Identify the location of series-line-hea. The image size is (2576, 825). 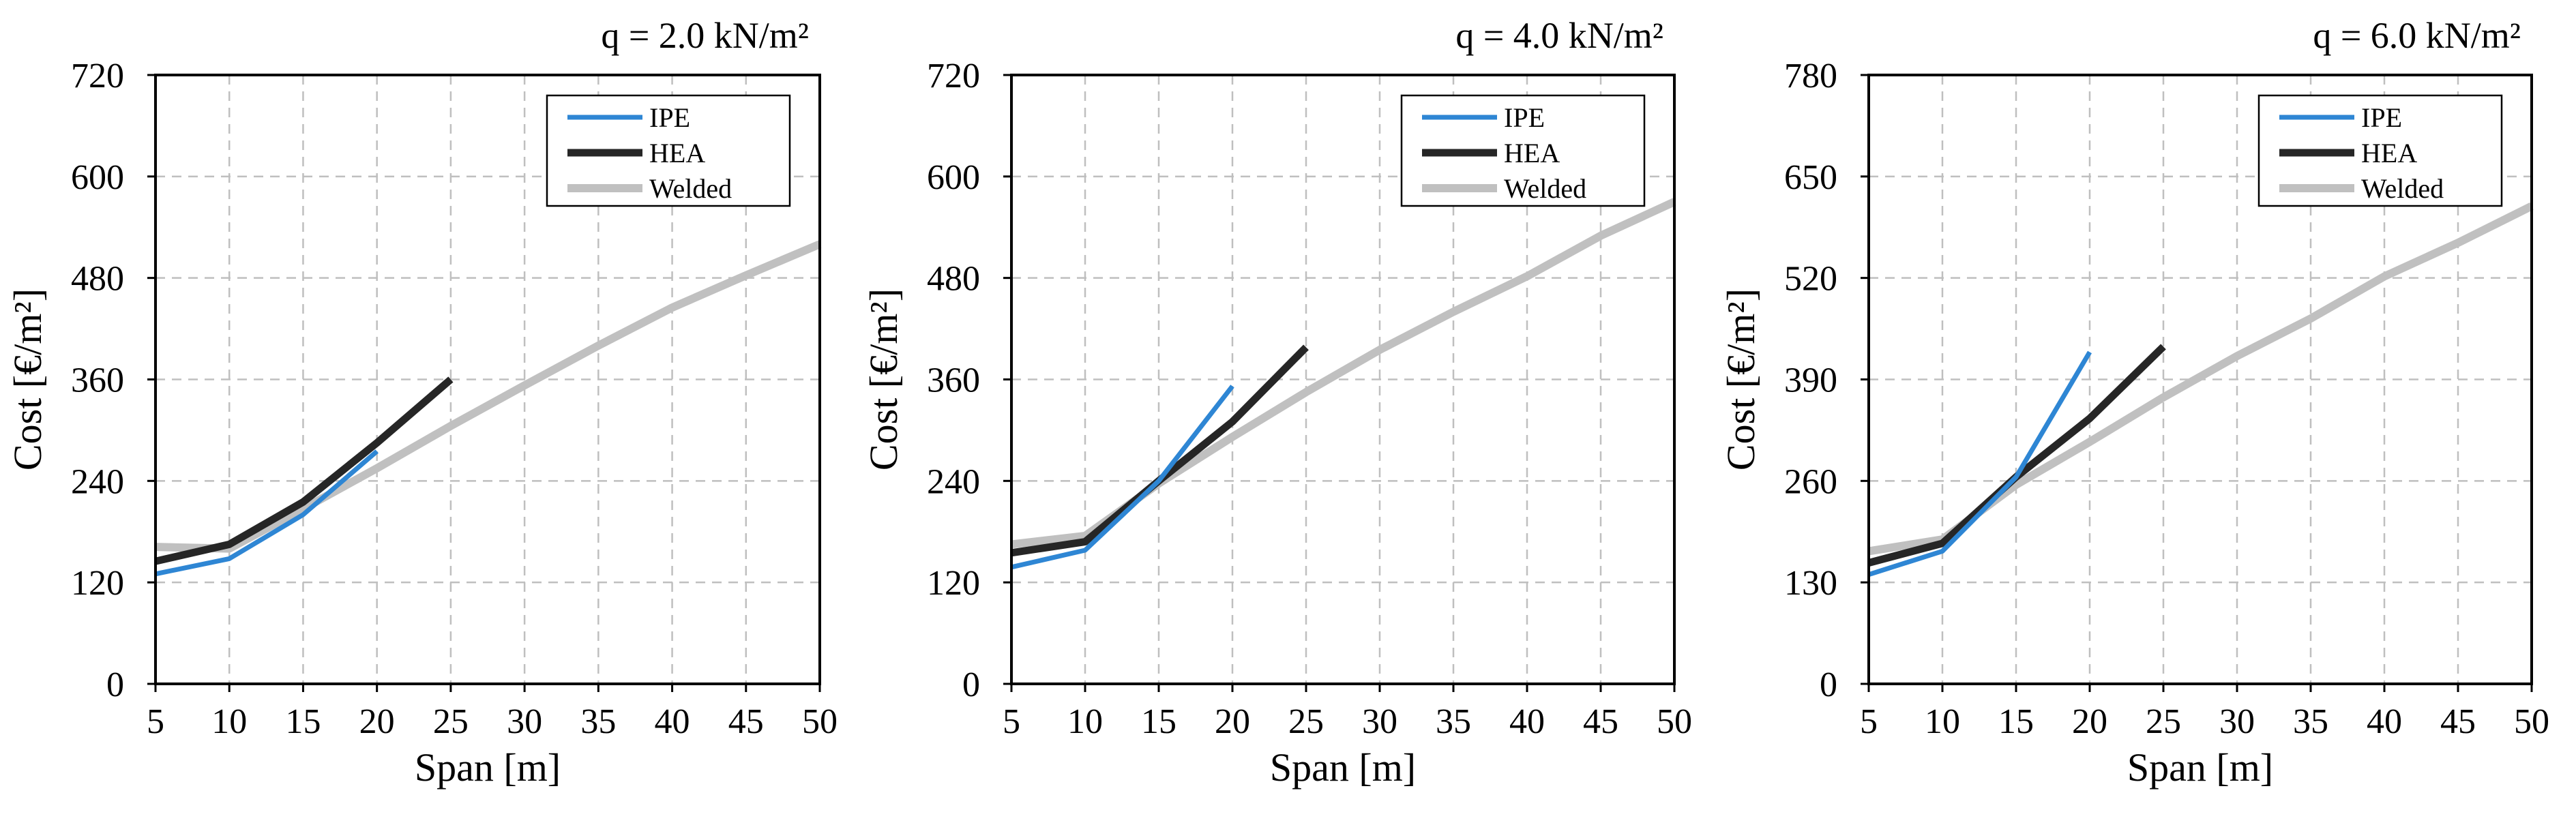
(304, 470).